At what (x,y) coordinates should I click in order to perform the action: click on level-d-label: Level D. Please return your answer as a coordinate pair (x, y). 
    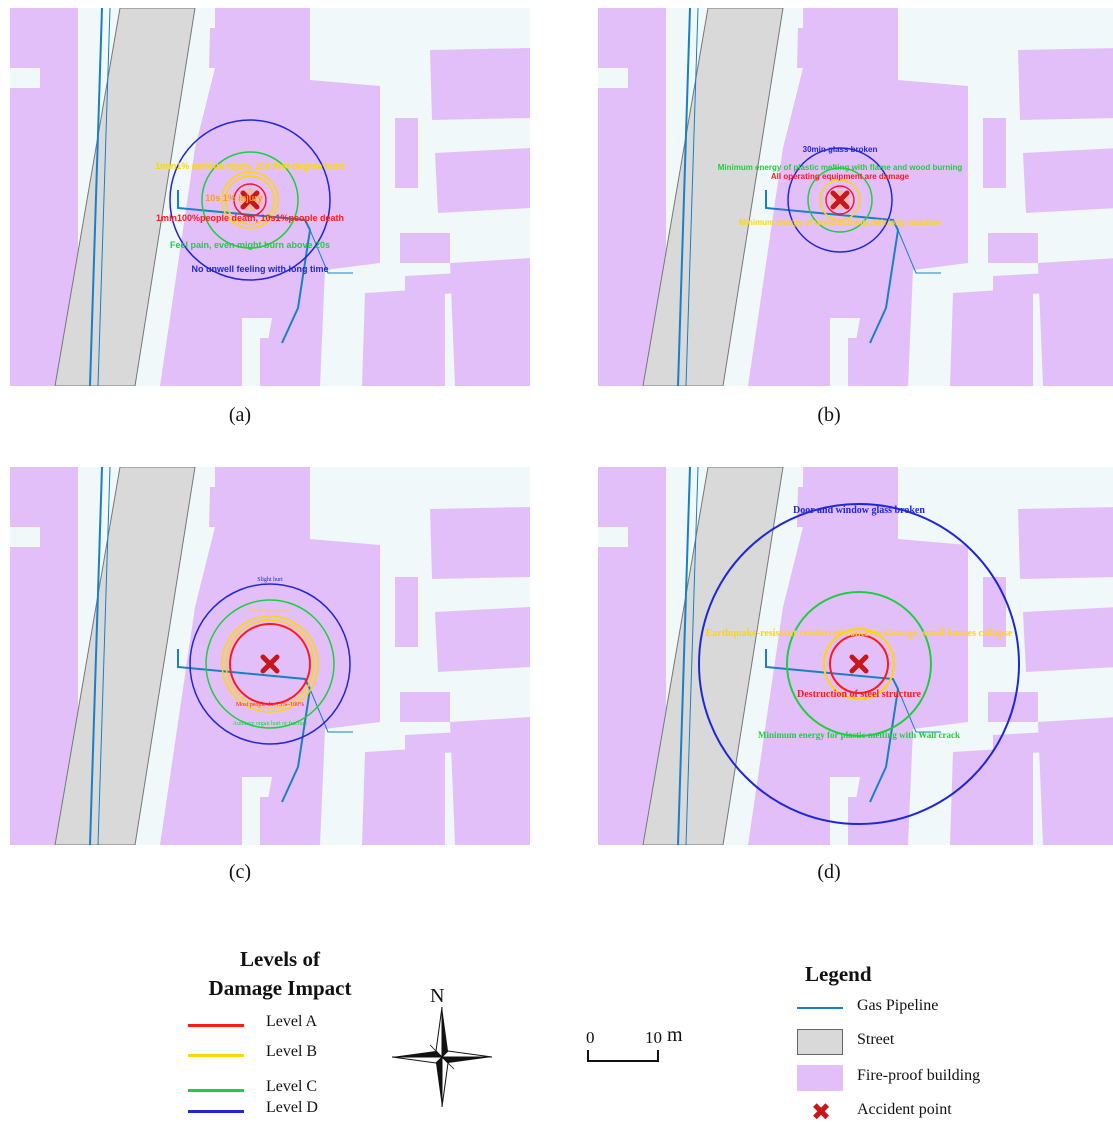
    Looking at the image, I should click on (292, 1107).